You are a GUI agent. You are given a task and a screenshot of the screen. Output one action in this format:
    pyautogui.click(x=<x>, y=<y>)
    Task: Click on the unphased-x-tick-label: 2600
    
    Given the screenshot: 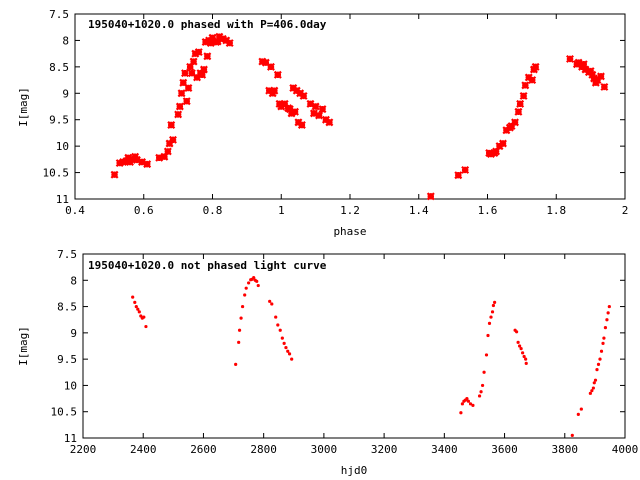 What is the action you would take?
    pyautogui.click(x=203, y=449)
    